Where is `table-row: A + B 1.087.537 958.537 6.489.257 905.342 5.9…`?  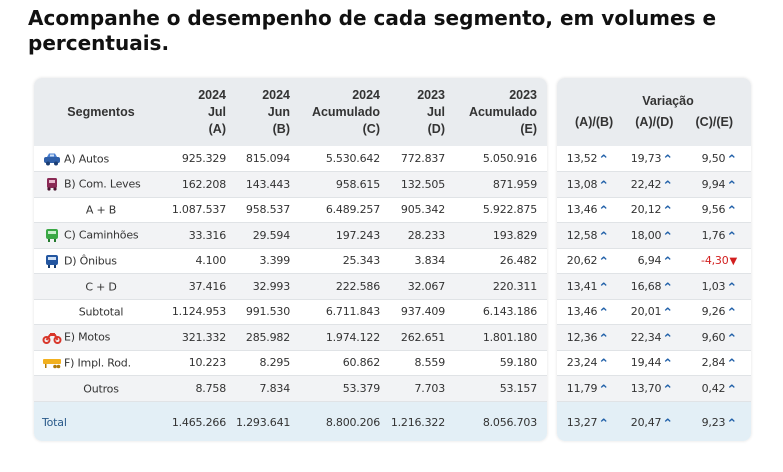 table-row: A + B 1.087.537 958.537 6.489.257 905.342 5.9… is located at coordinates (290, 210).